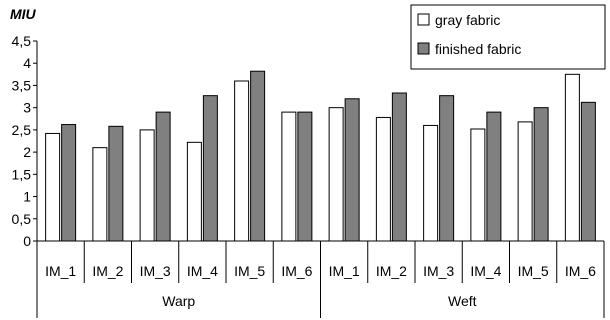  I want to click on x-group-label: Warp, so click(178, 301).